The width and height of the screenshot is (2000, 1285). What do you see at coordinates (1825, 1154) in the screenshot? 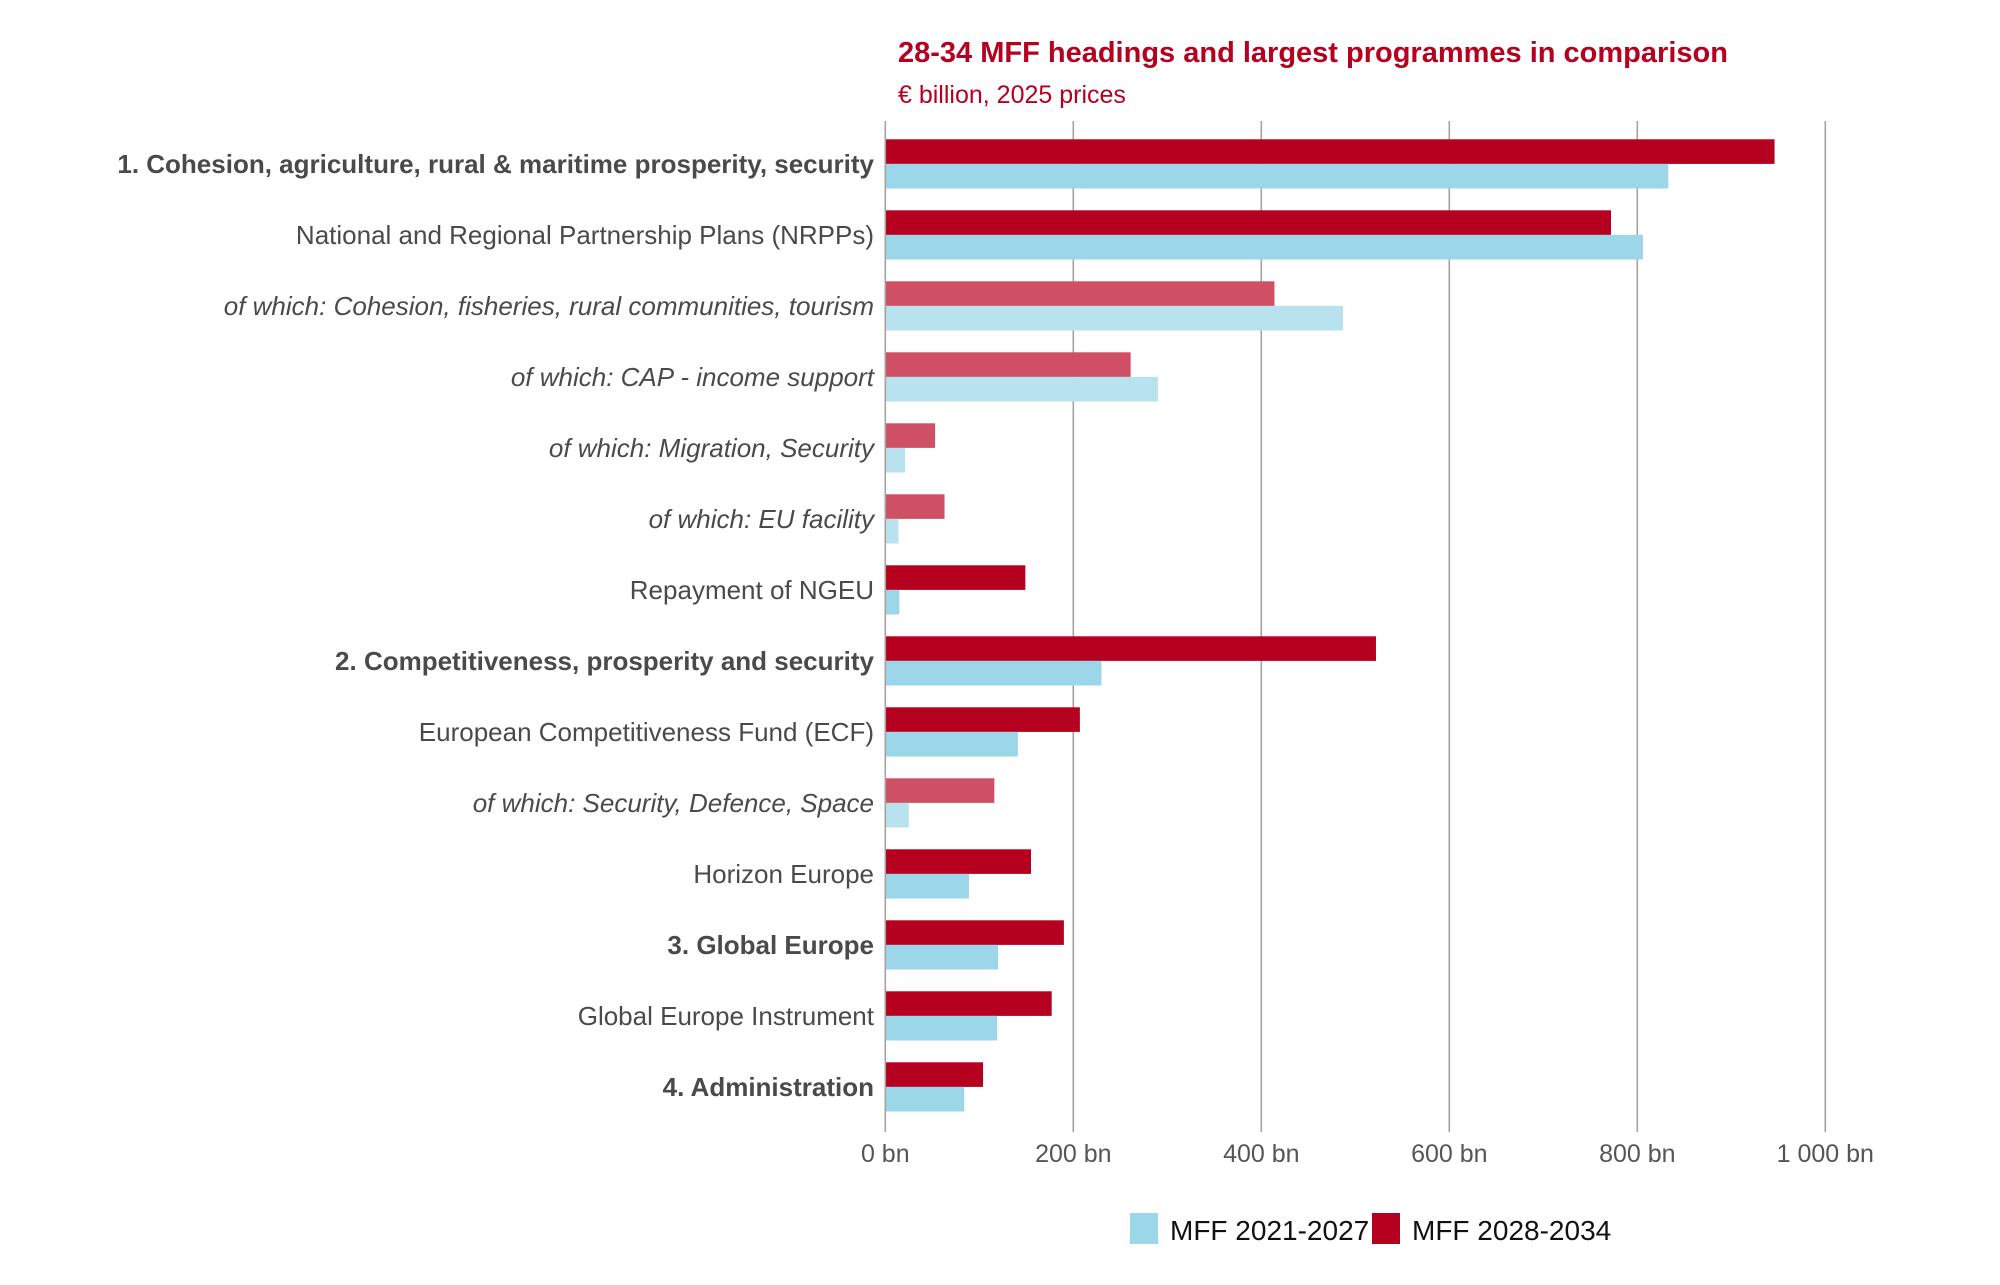
I see `x-tick-label: 1 000 bn` at bounding box center [1825, 1154].